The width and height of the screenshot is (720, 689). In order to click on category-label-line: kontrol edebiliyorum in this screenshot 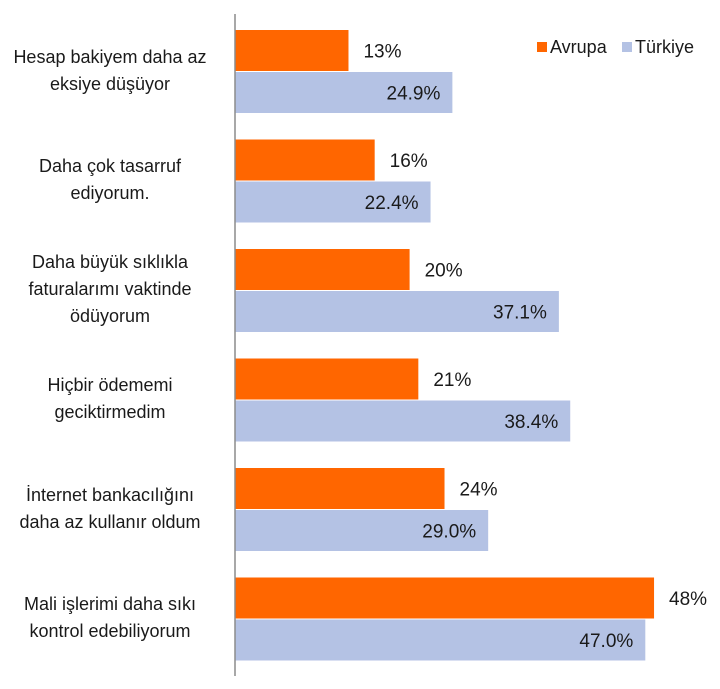, I will do `click(110, 631)`.